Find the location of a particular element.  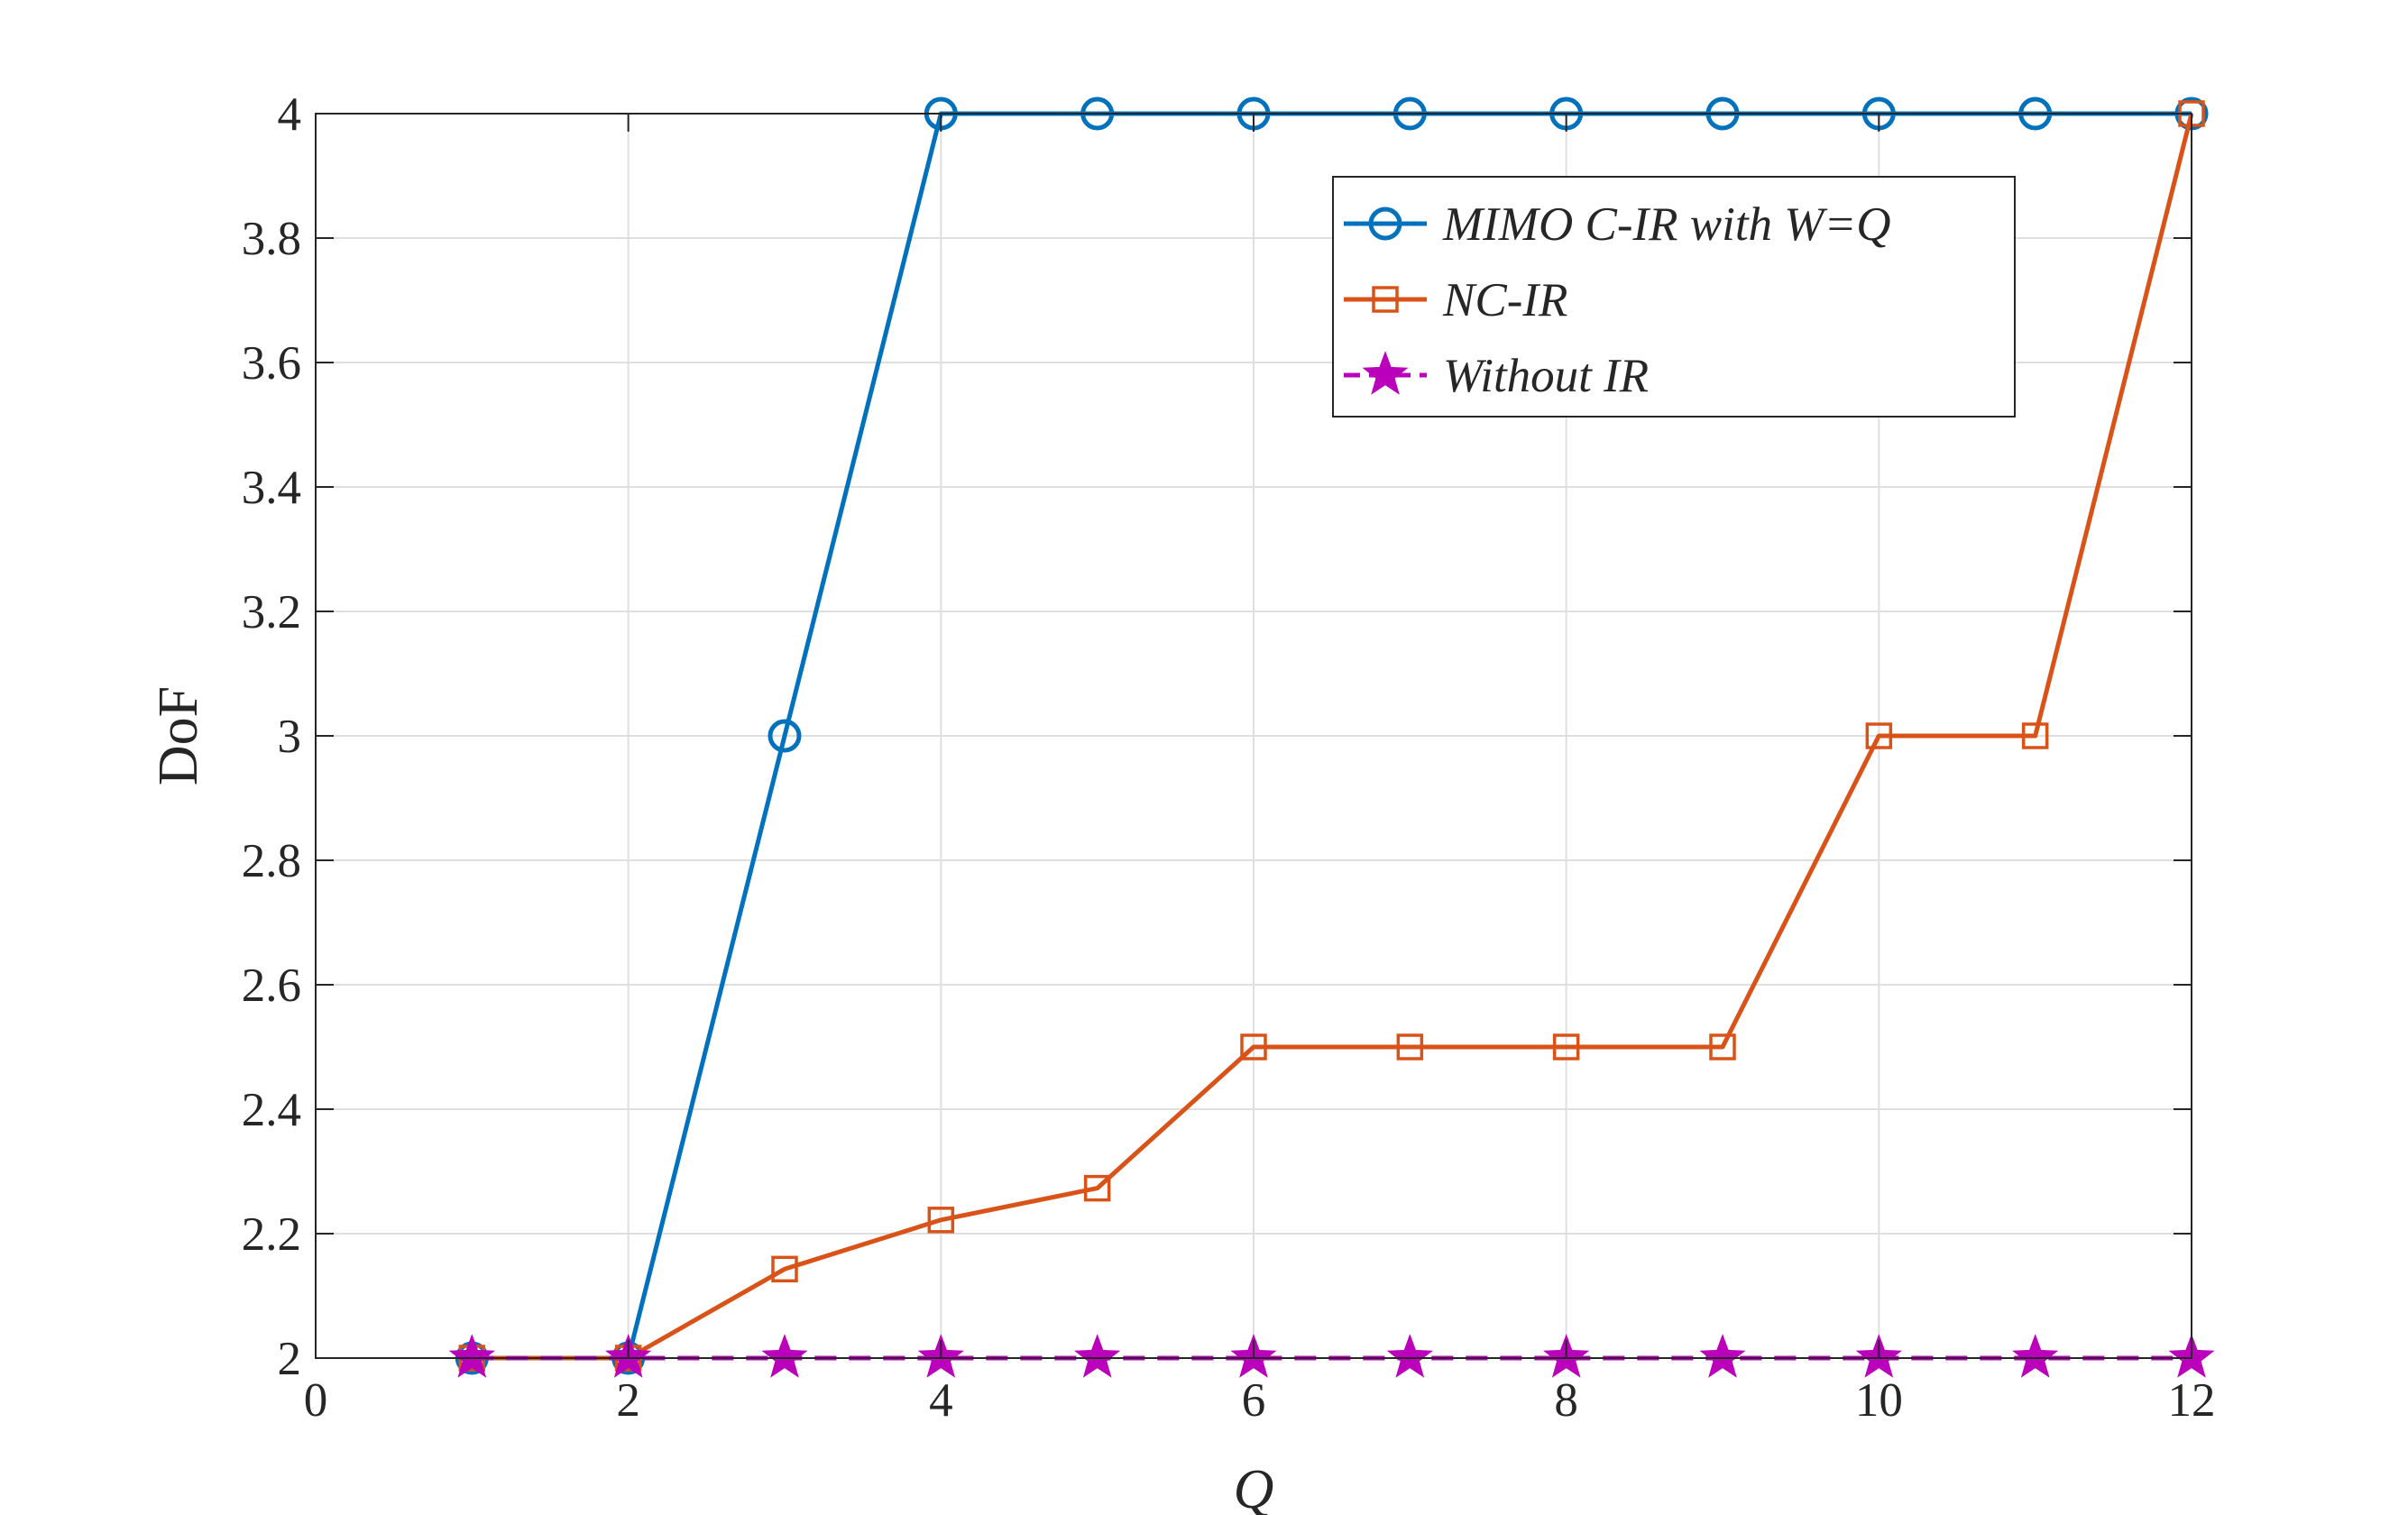

y-tick-label: 3 is located at coordinates (290, 737).